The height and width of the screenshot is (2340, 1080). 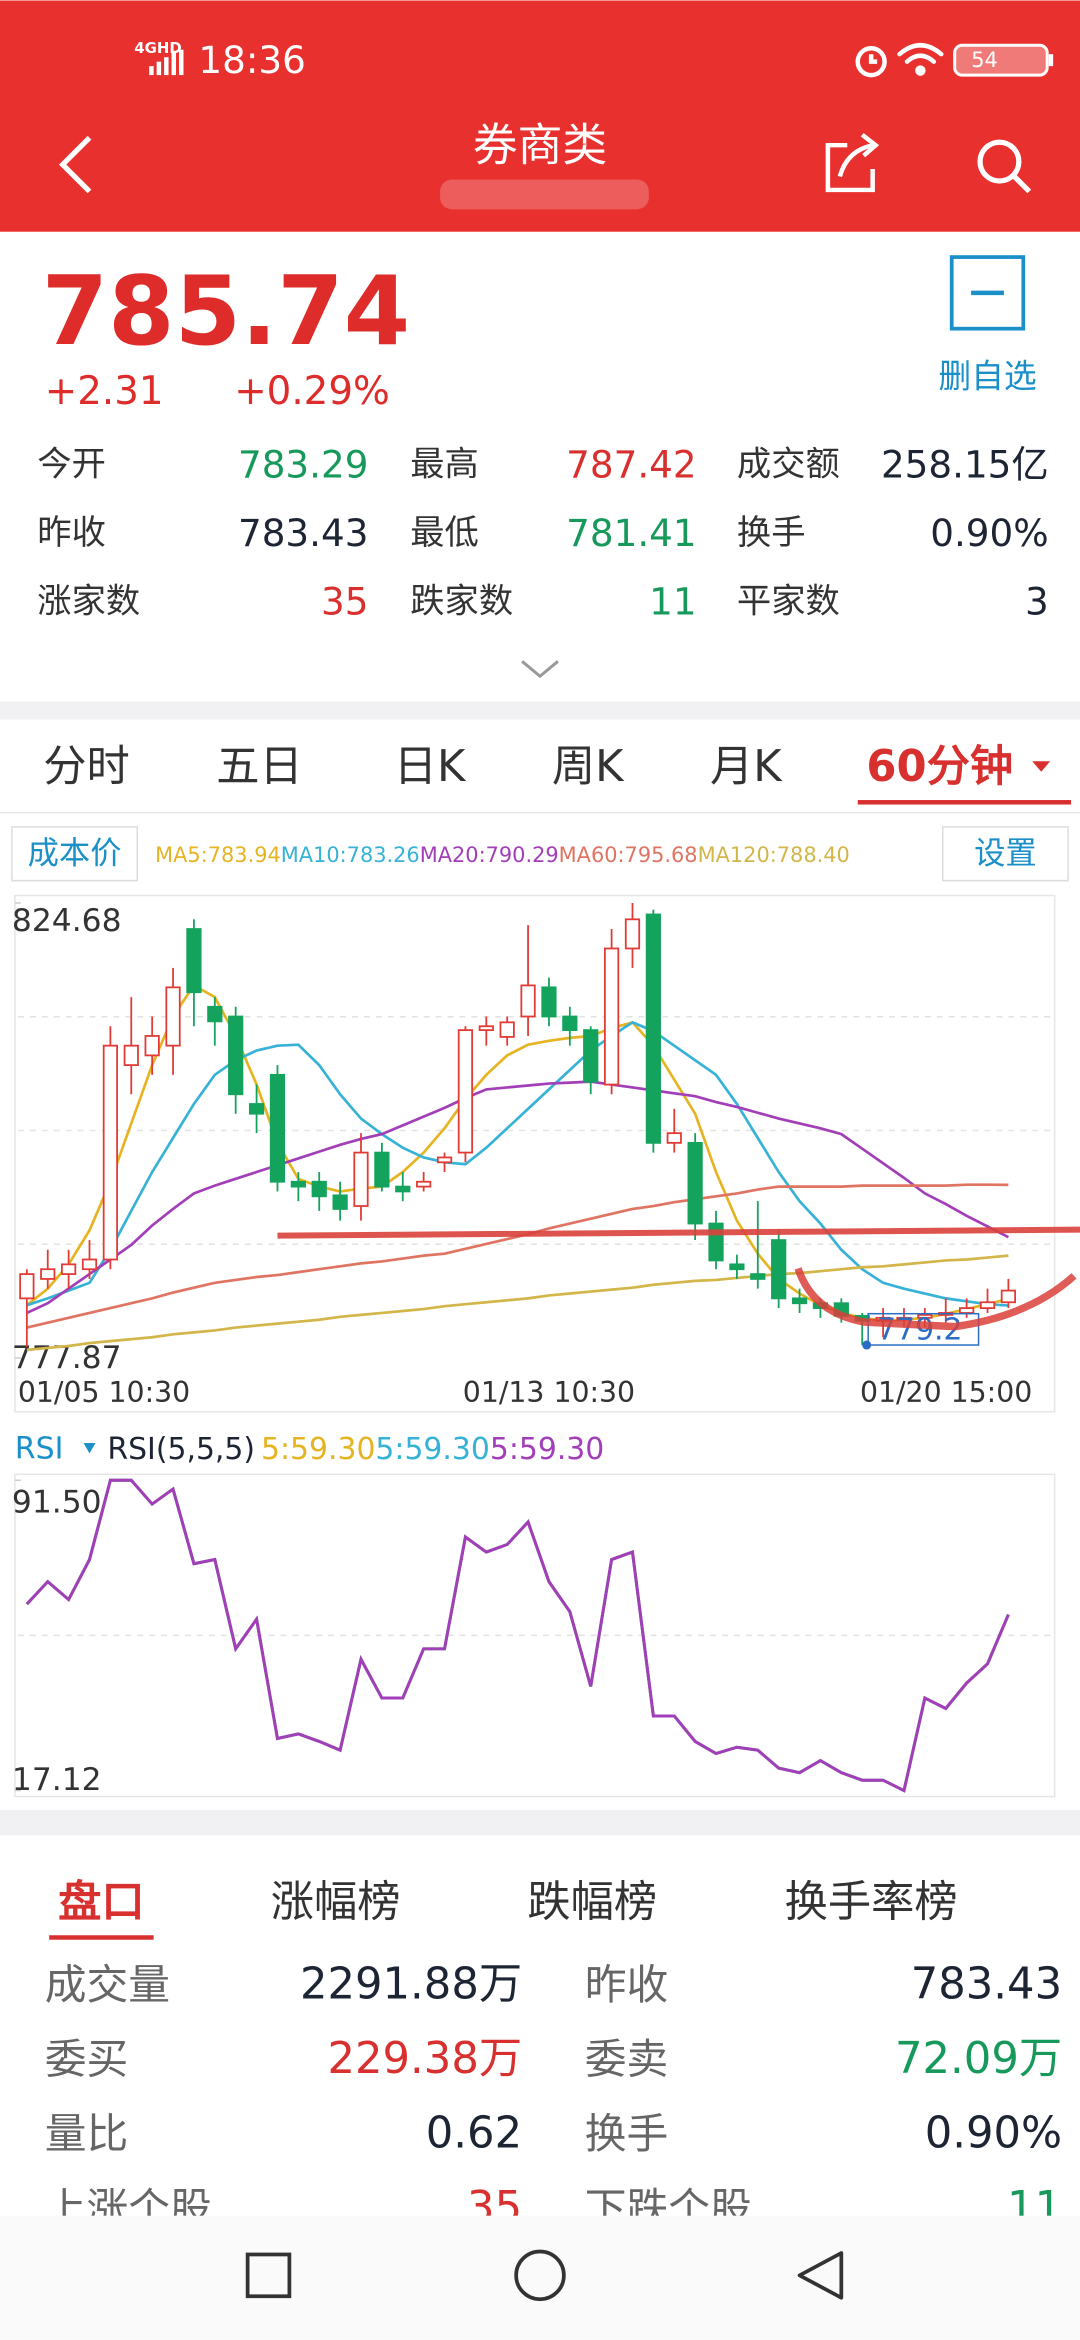 What do you see at coordinates (104, 1392) in the screenshot?
I see `x-tick-label: 01/05 10:30` at bounding box center [104, 1392].